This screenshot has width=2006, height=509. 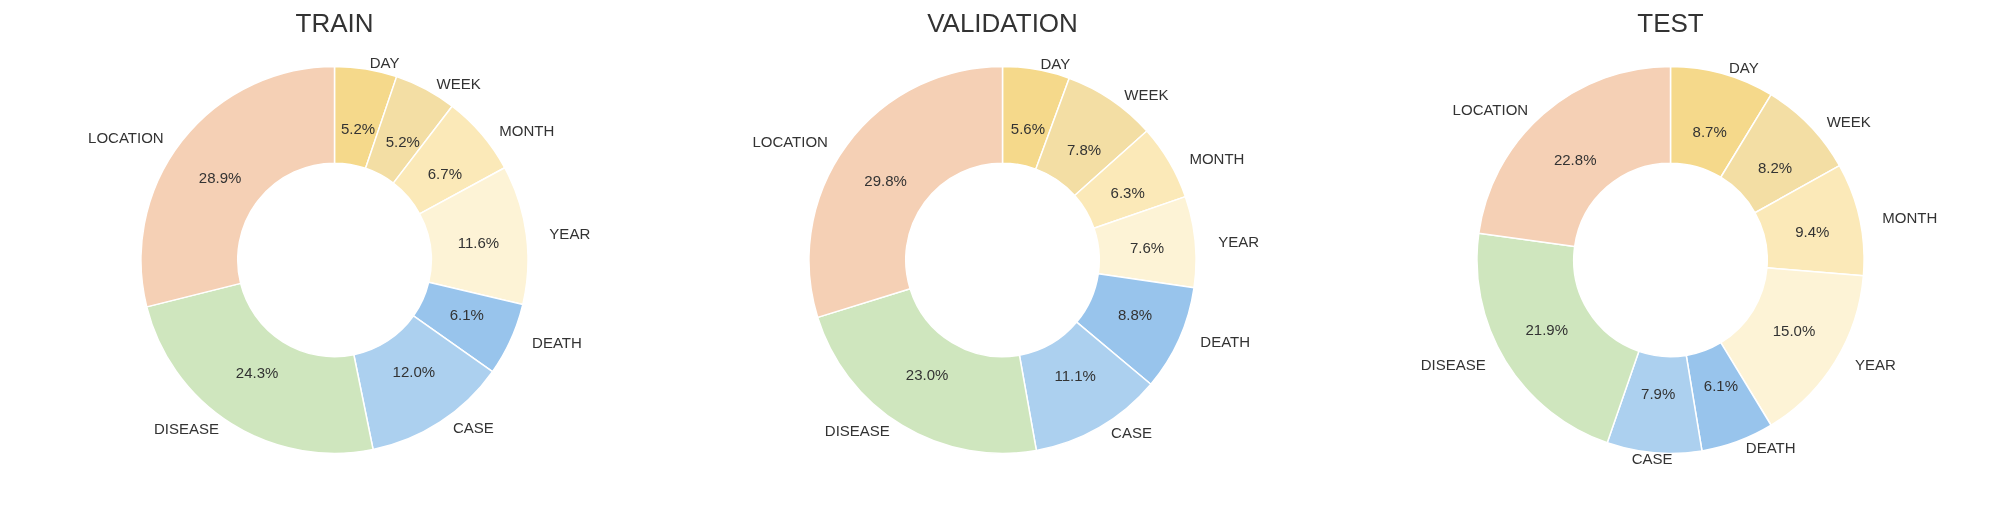 I want to click on data-label: 24.3%, so click(x=257, y=373).